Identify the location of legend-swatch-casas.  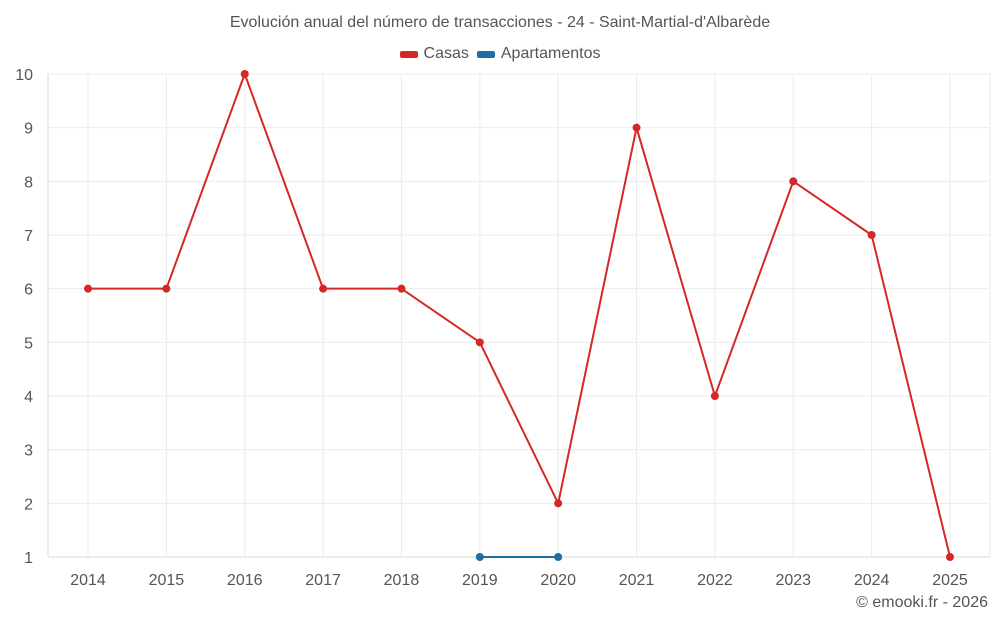
(408, 54).